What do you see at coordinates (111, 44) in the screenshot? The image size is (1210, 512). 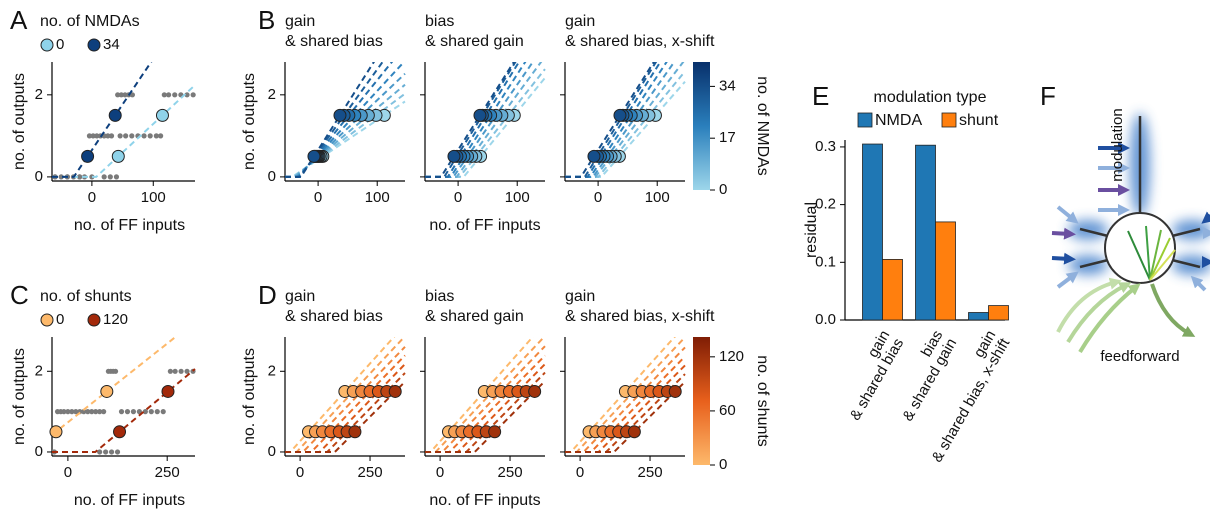 I see `legend-label: 34` at bounding box center [111, 44].